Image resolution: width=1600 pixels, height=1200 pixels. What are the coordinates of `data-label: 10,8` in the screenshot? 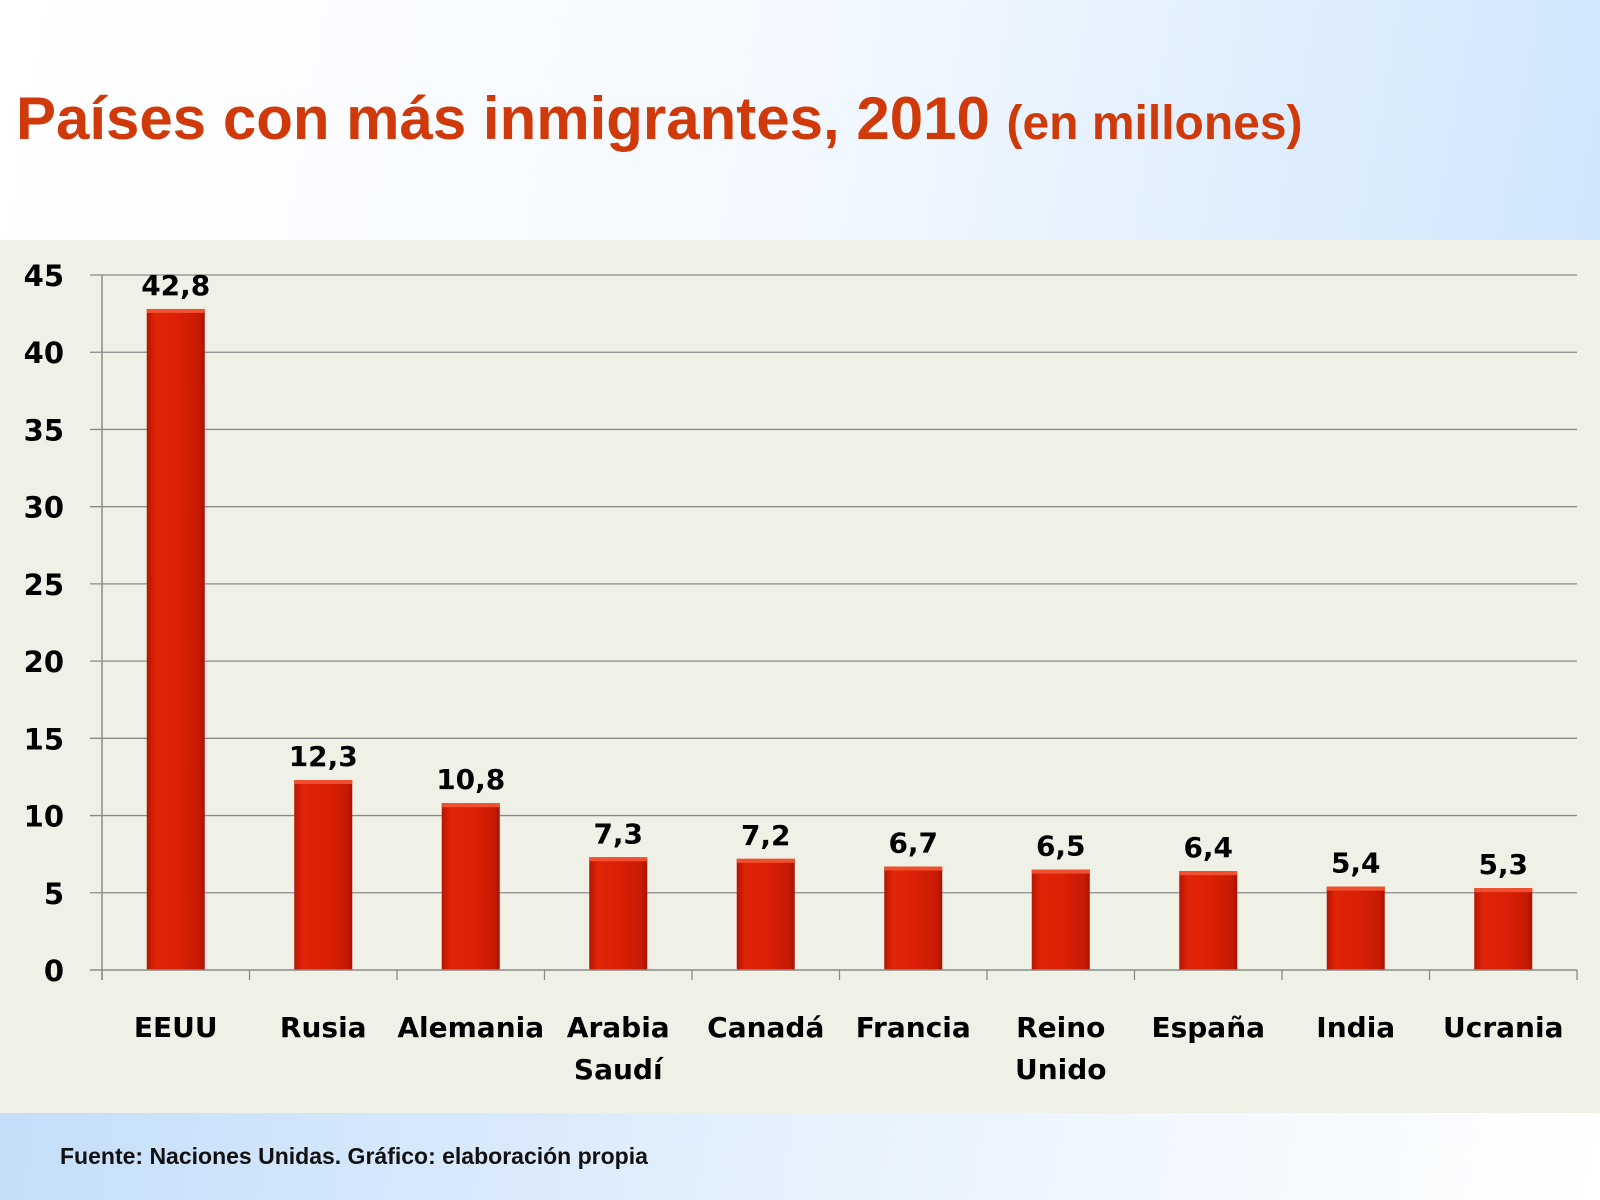 It's located at (470, 779).